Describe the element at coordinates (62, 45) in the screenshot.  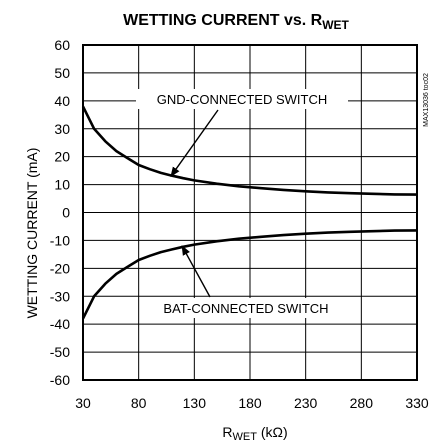
I see `y-tick-label: 60` at that location.